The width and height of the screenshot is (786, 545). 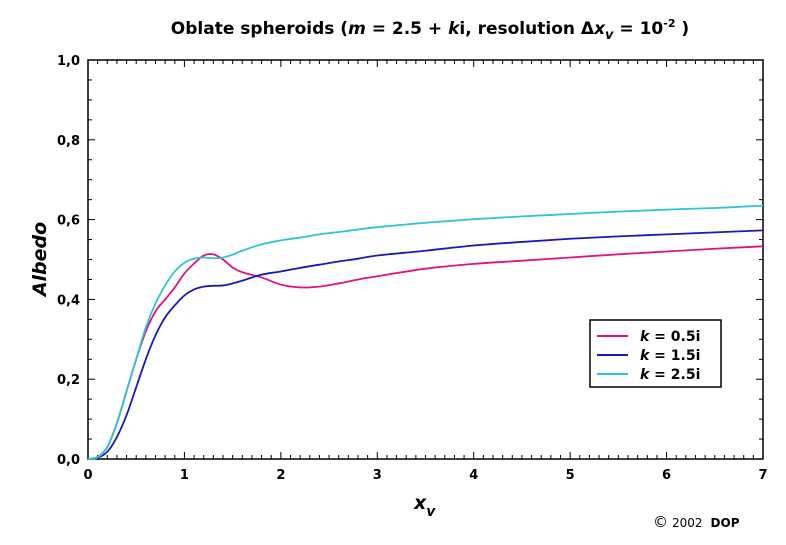 I want to click on x-tick-label: 3, so click(x=377, y=475).